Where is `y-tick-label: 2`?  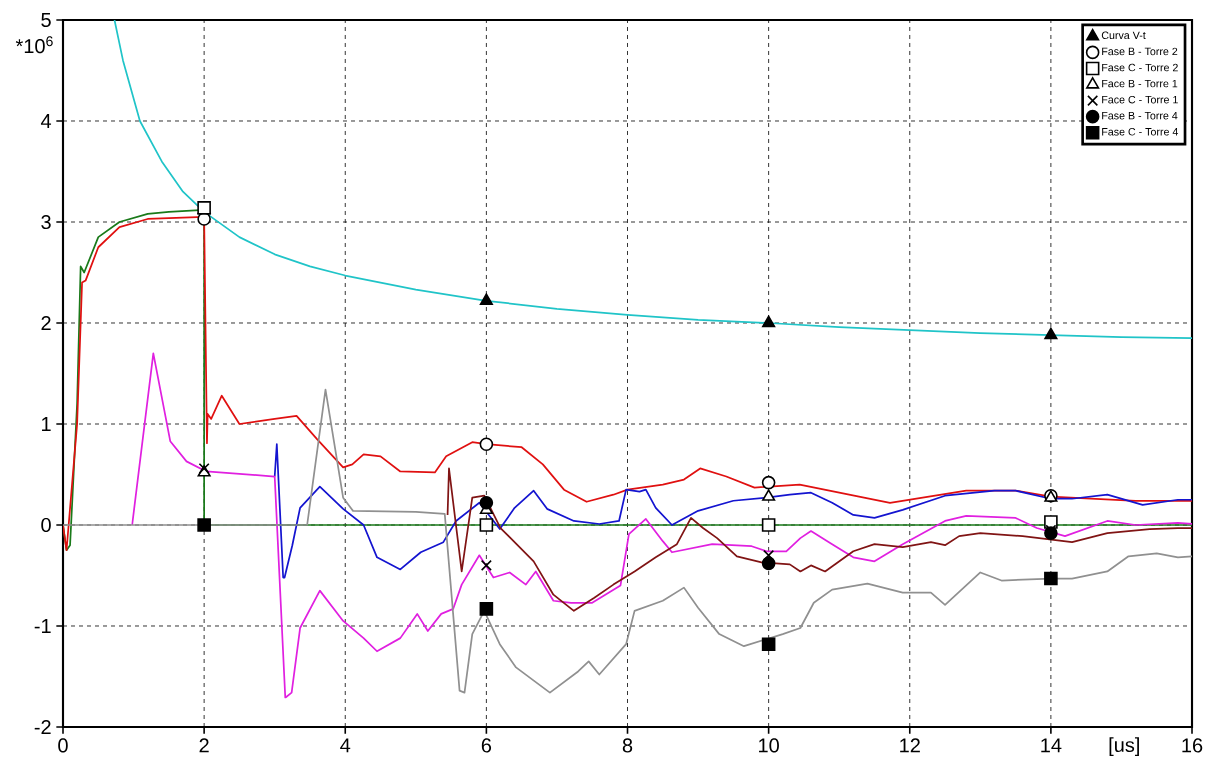 y-tick-label: 2 is located at coordinates (46, 323).